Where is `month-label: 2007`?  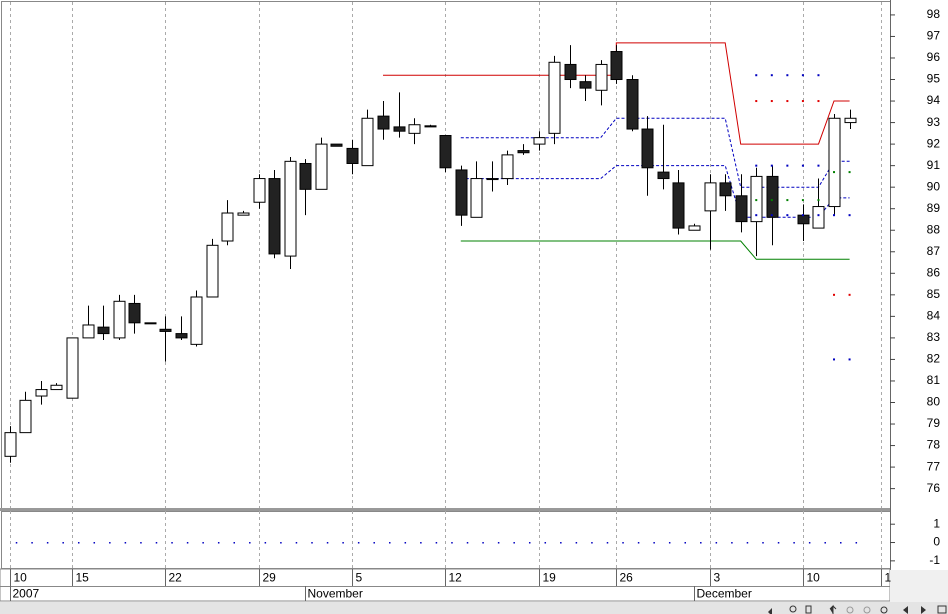 month-label: 2007 is located at coordinates (26, 594).